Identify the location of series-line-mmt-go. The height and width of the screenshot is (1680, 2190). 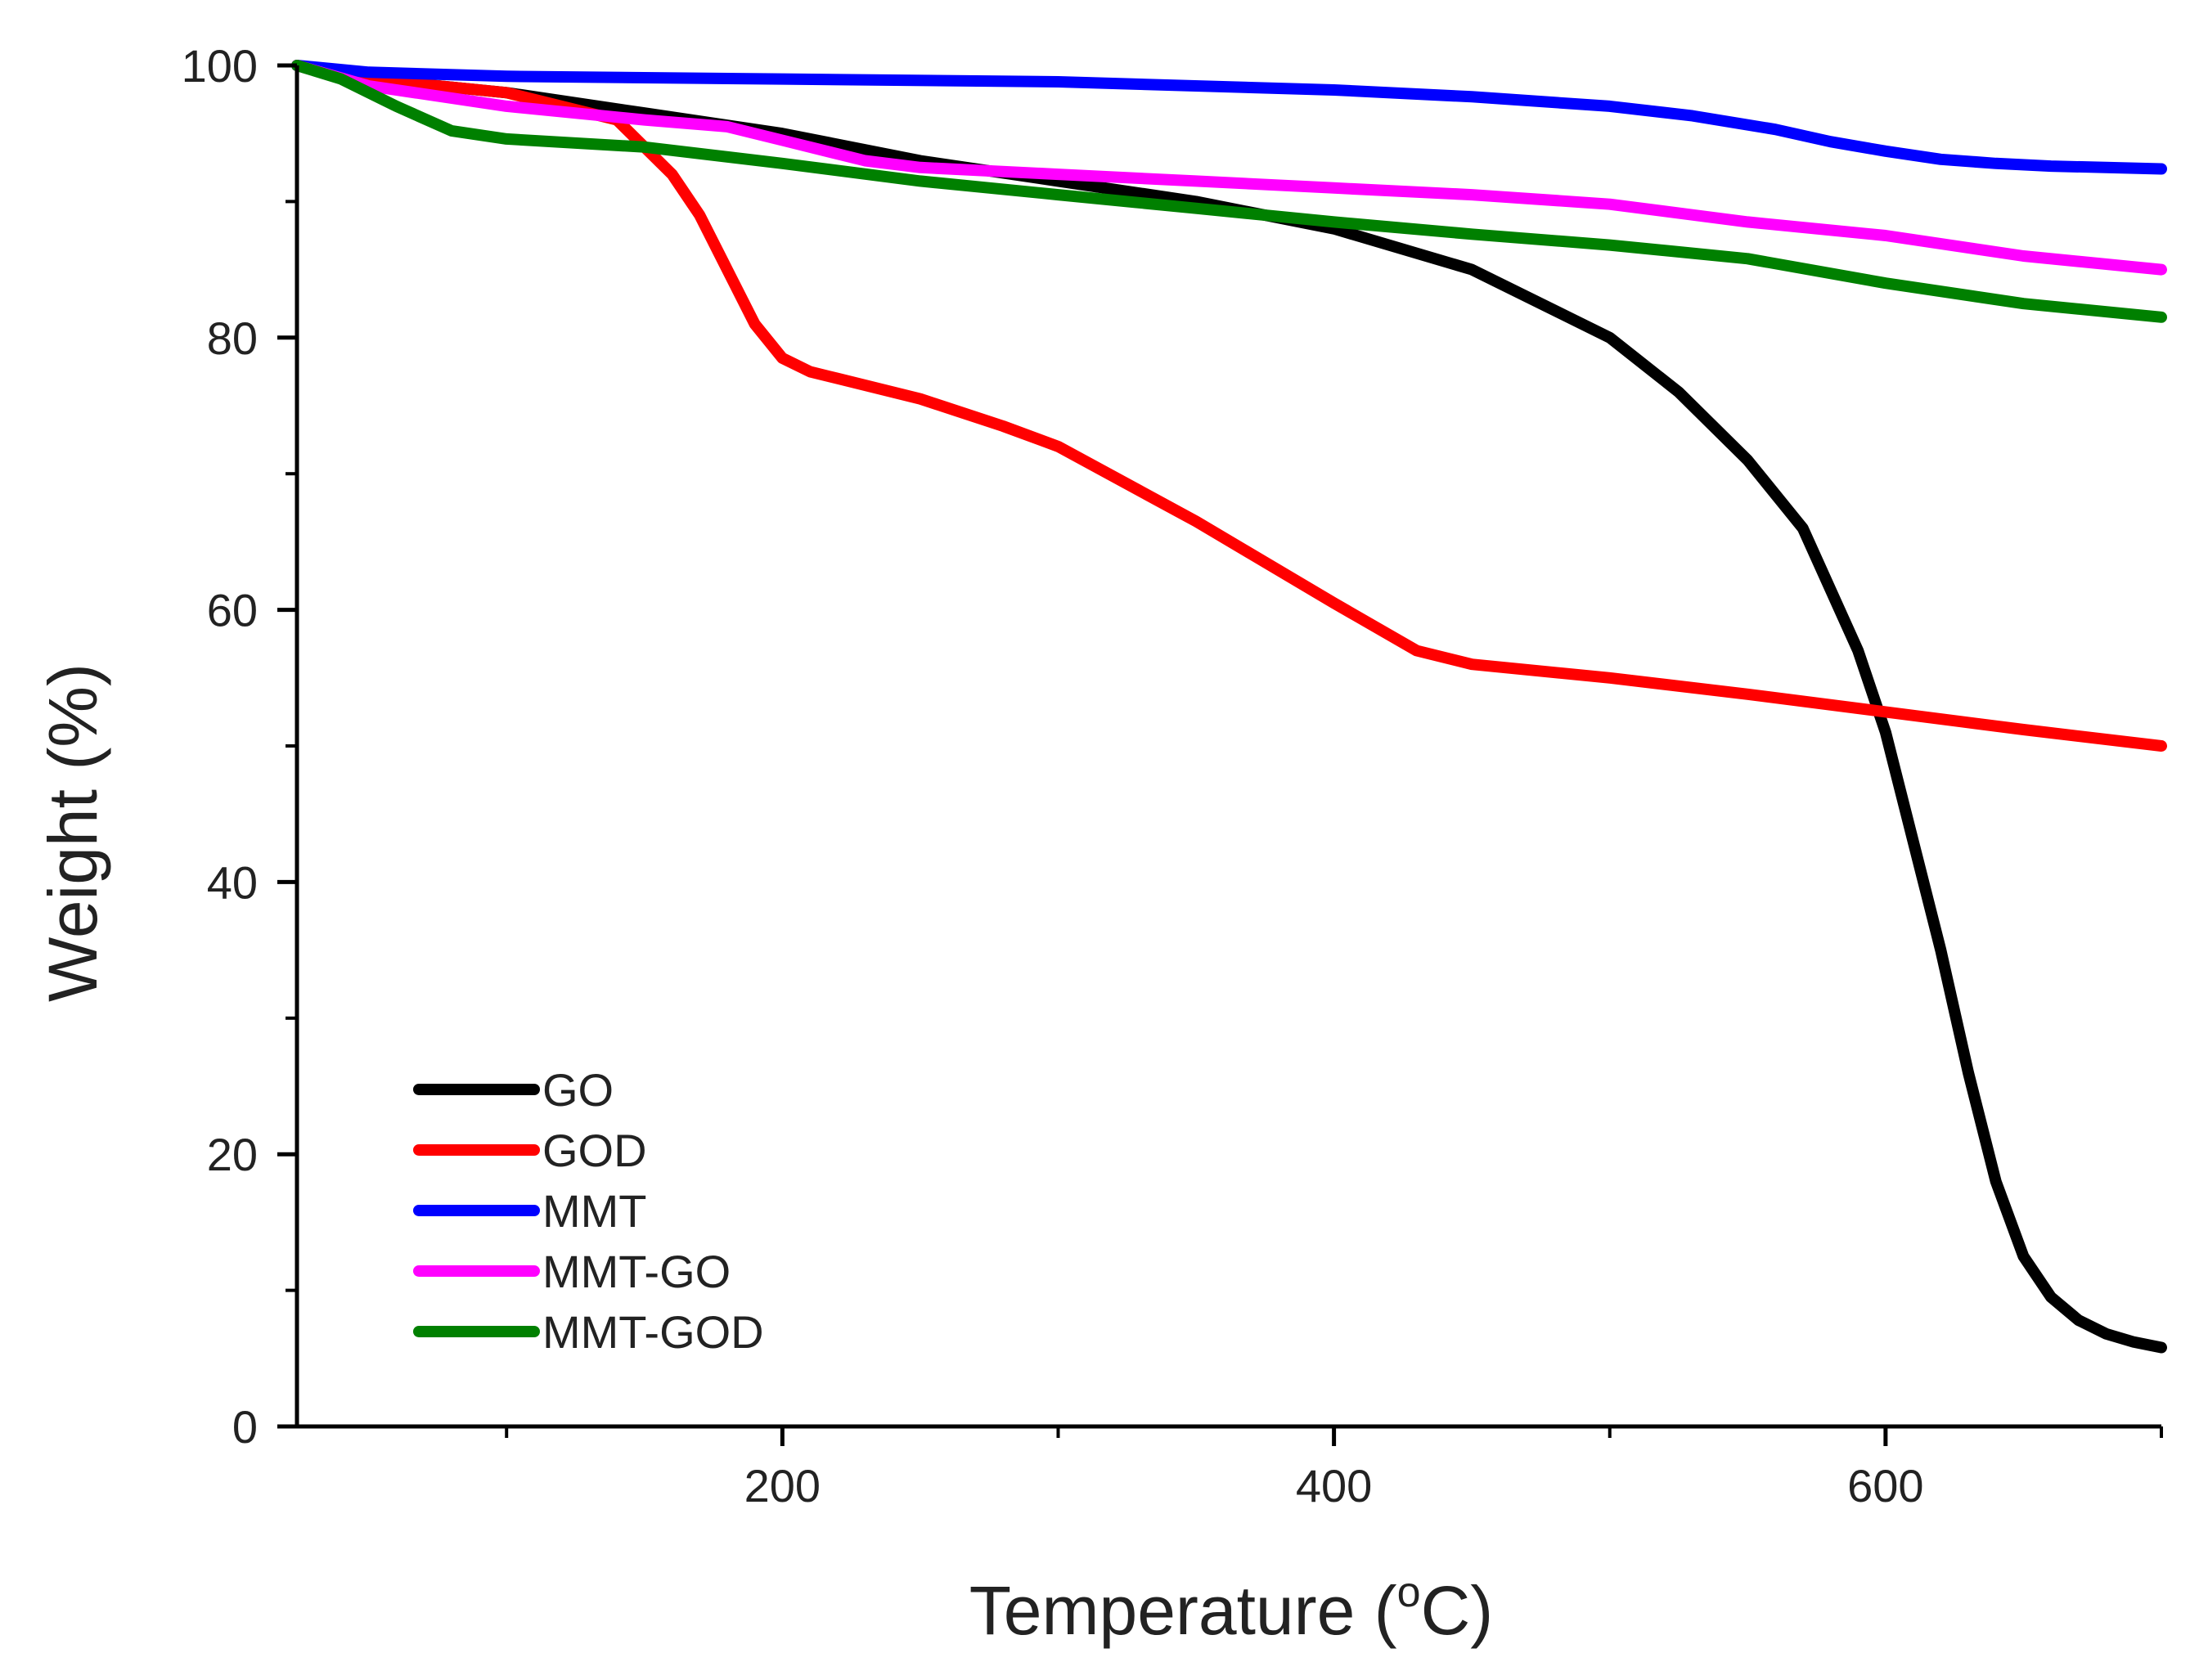
(1229, 168).